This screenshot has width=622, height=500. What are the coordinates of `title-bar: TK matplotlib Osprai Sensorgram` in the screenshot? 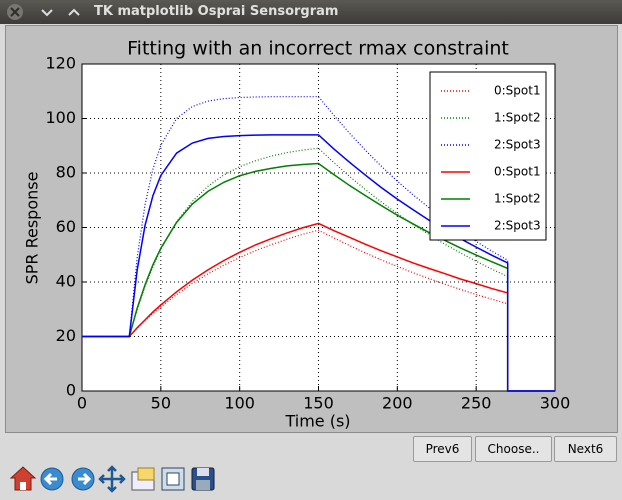 It's located at (311, 12).